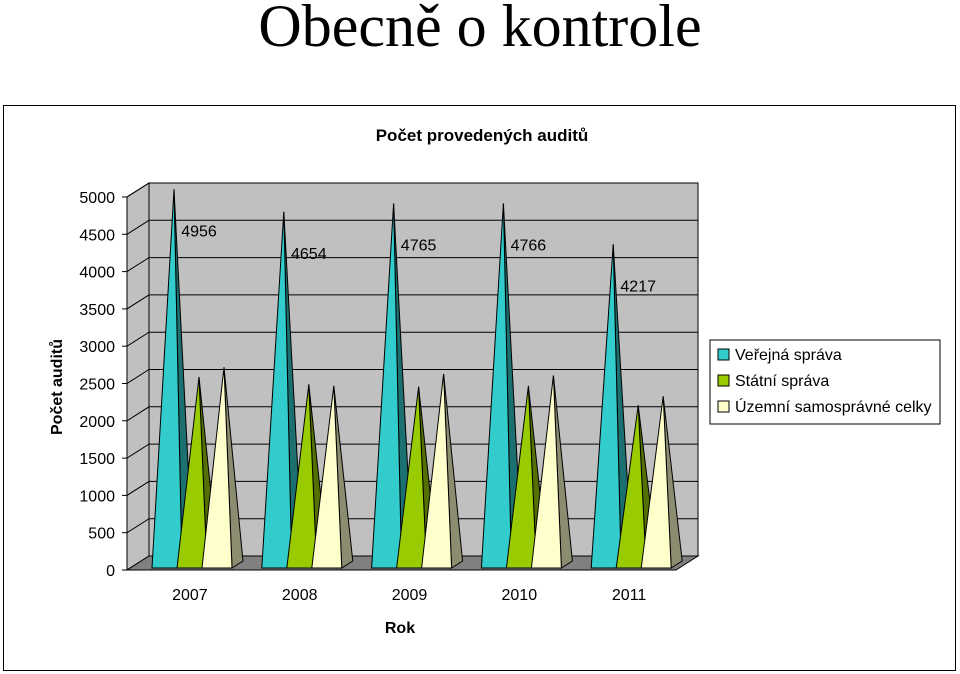  I want to click on y-tick-label: 3000, so click(97, 347).